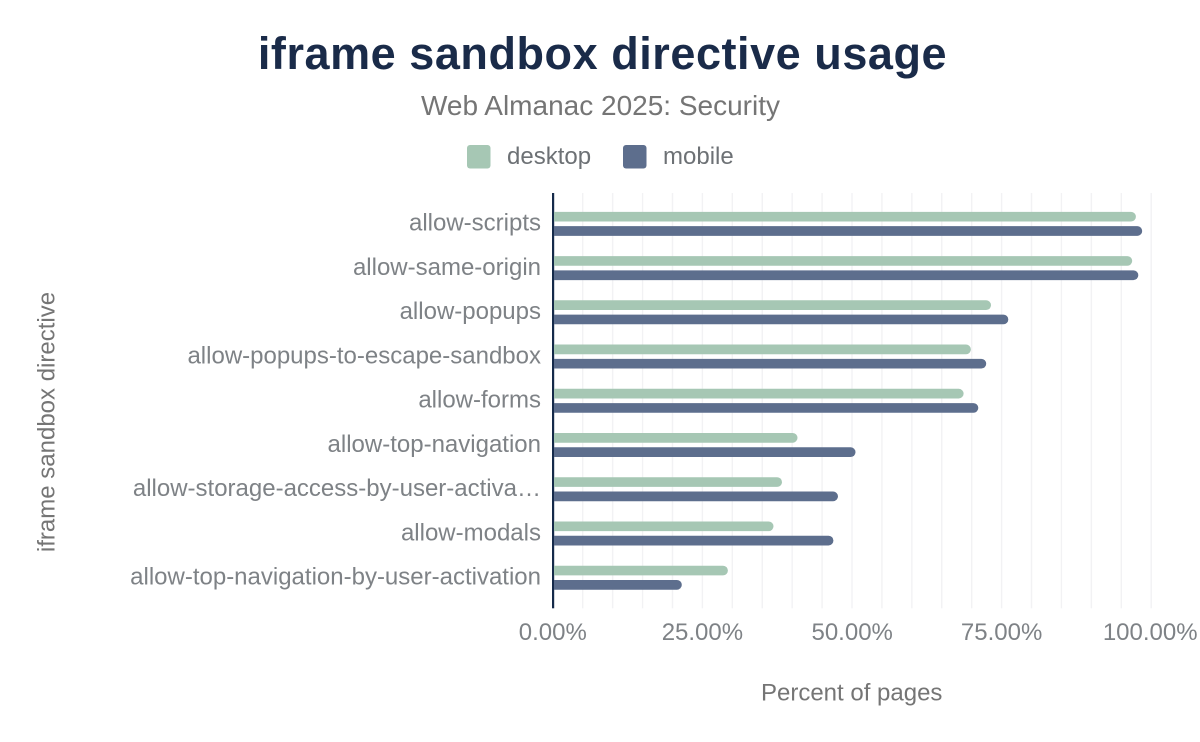 This screenshot has height=742, width=1200. I want to click on svg-text: desktop, so click(549, 156).